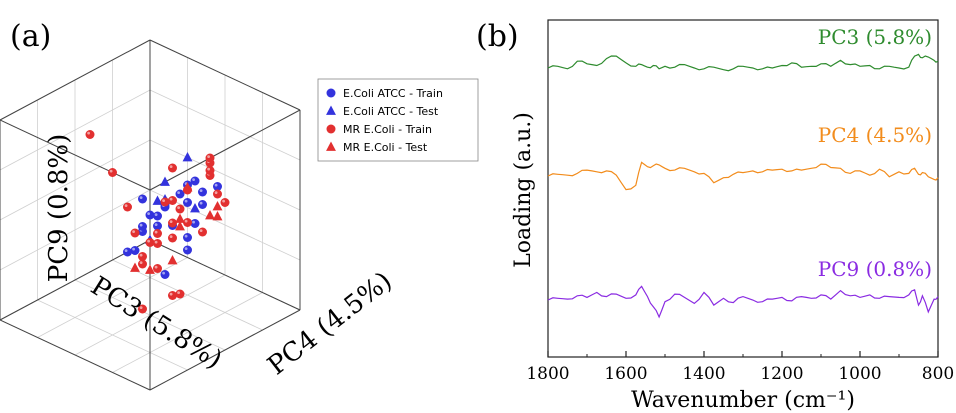 The image size is (956, 413). I want to click on x-tick-label: 1400, so click(703, 374).